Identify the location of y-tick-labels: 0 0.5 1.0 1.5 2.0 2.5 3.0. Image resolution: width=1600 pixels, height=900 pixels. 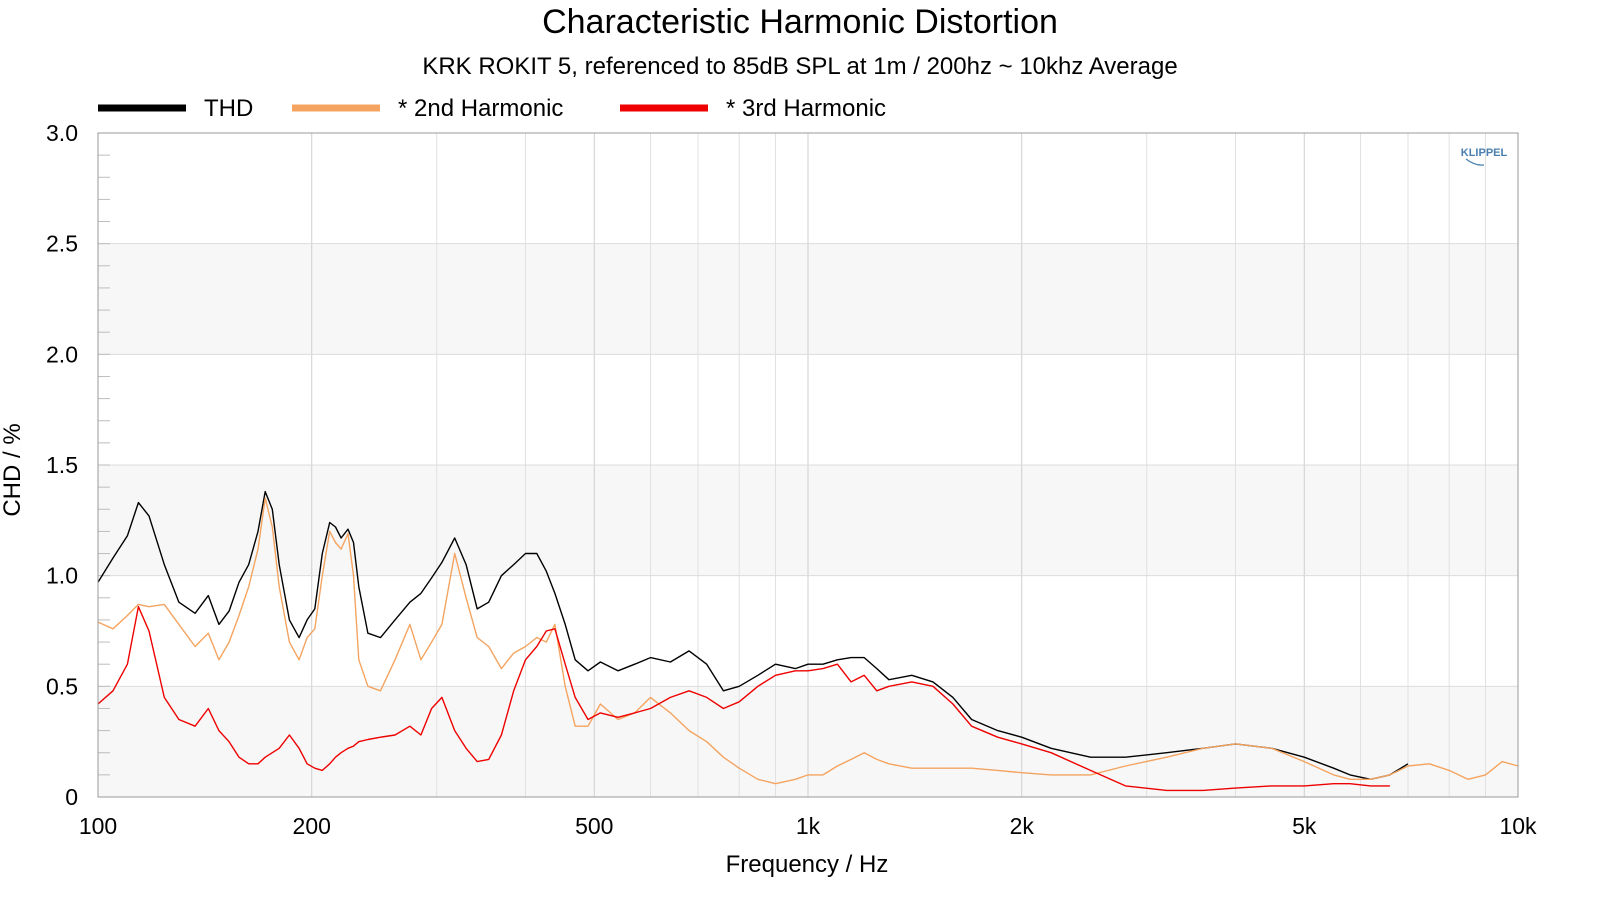
(62, 465).